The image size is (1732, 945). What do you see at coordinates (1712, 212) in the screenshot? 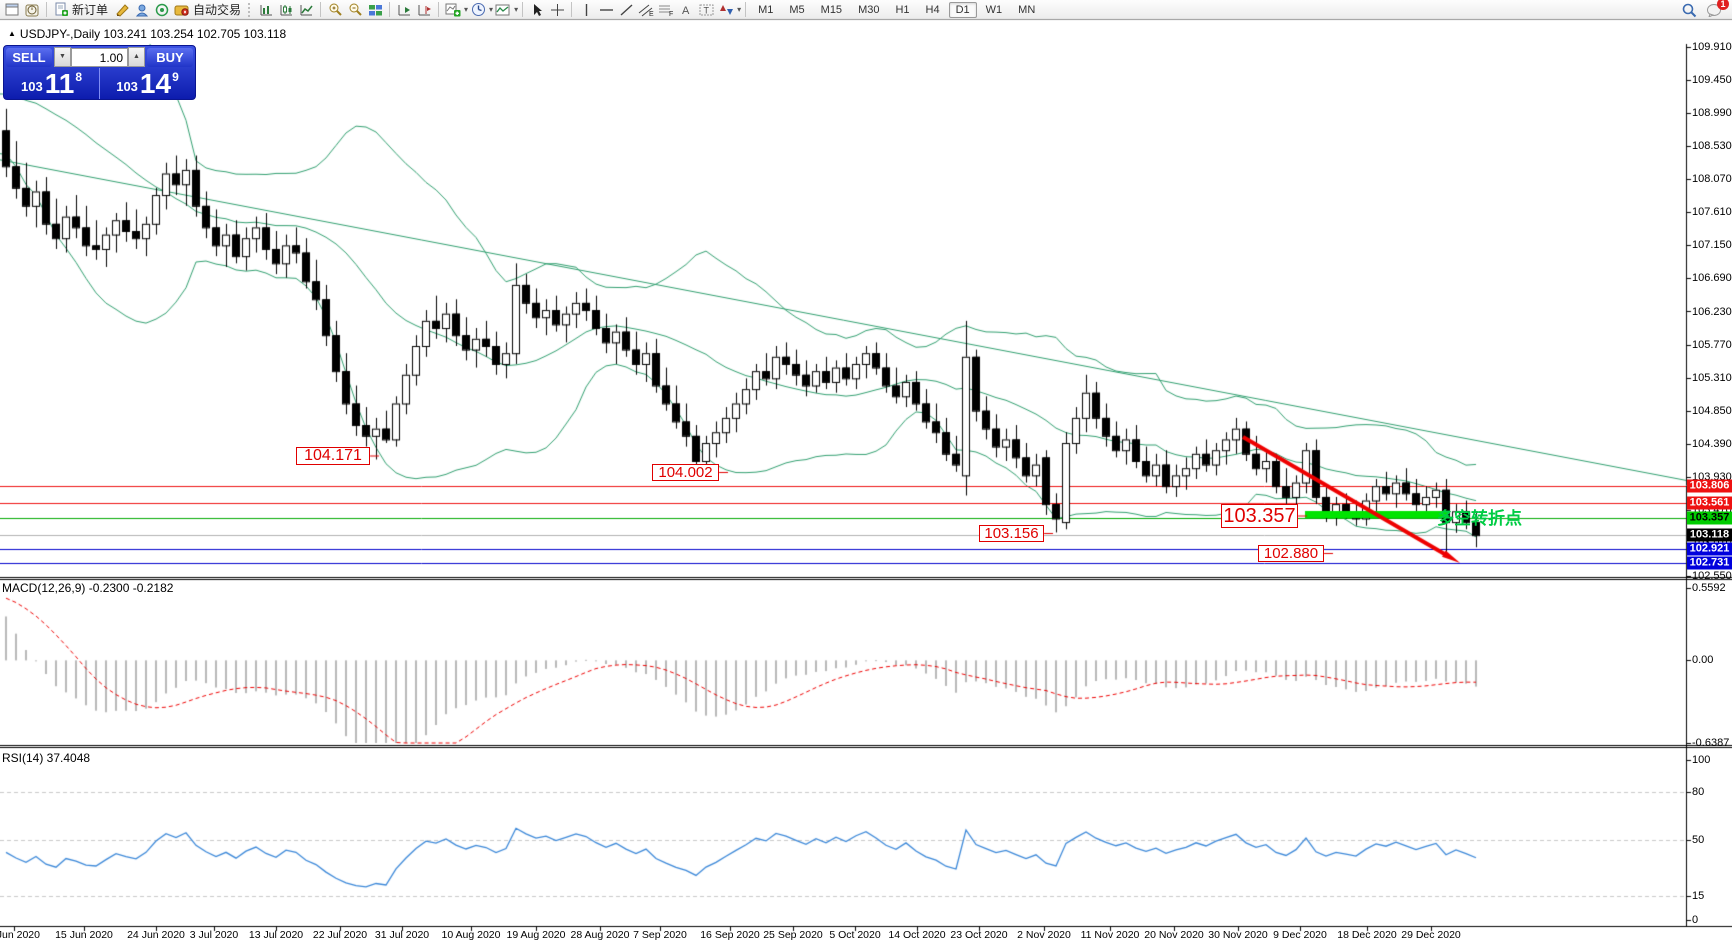
I see `price-axis-label: 107.610` at bounding box center [1712, 212].